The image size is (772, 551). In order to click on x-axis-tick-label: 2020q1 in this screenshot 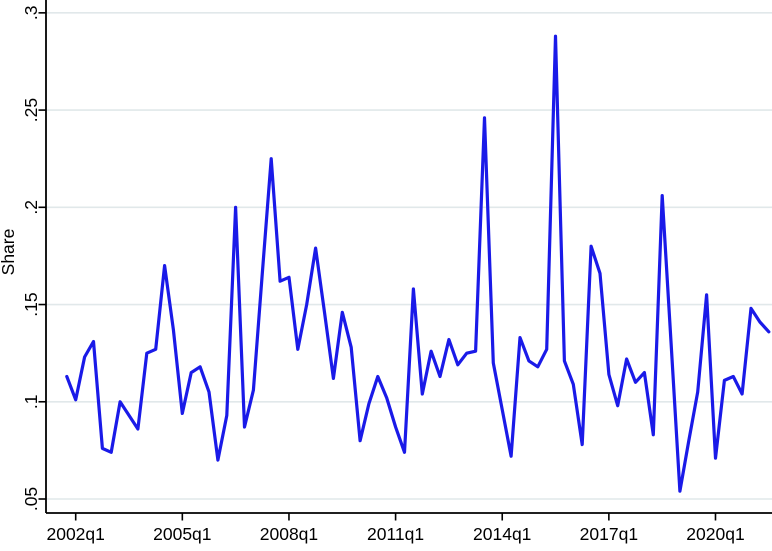, I will do `click(715, 534)`.